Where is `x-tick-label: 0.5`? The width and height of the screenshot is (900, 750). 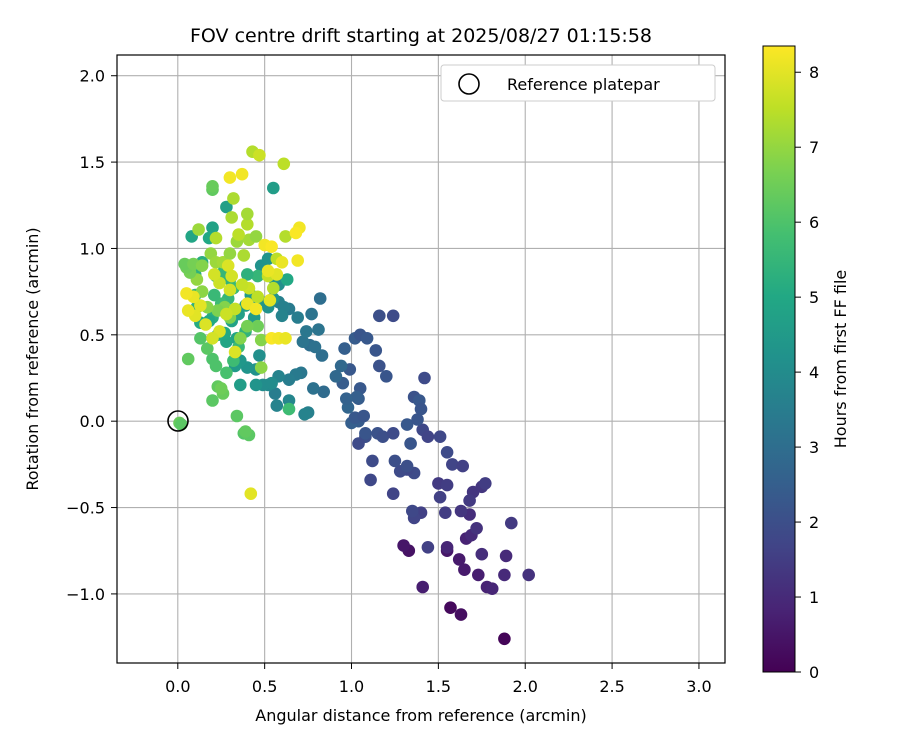
x-tick-label: 0.5 is located at coordinates (264, 686).